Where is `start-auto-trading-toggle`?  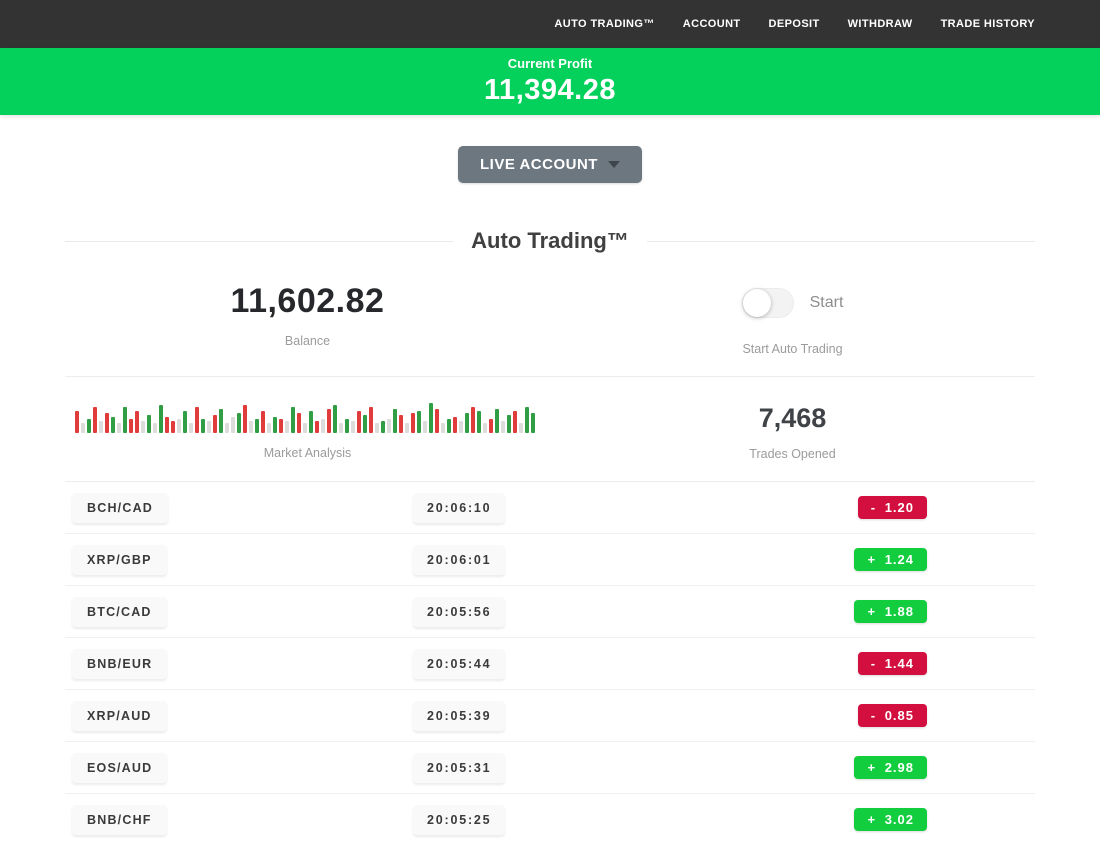 start-auto-trading-toggle is located at coordinates (767, 303).